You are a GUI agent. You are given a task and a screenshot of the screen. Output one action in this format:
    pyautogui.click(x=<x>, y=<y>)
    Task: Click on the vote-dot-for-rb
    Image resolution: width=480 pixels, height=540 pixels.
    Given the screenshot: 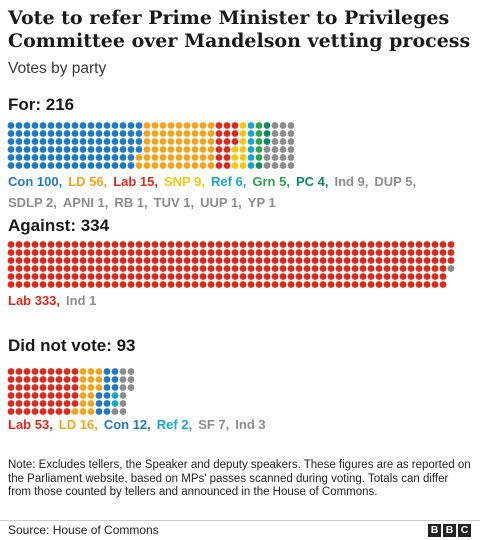 What is the action you would take?
    pyautogui.click(x=291, y=141)
    